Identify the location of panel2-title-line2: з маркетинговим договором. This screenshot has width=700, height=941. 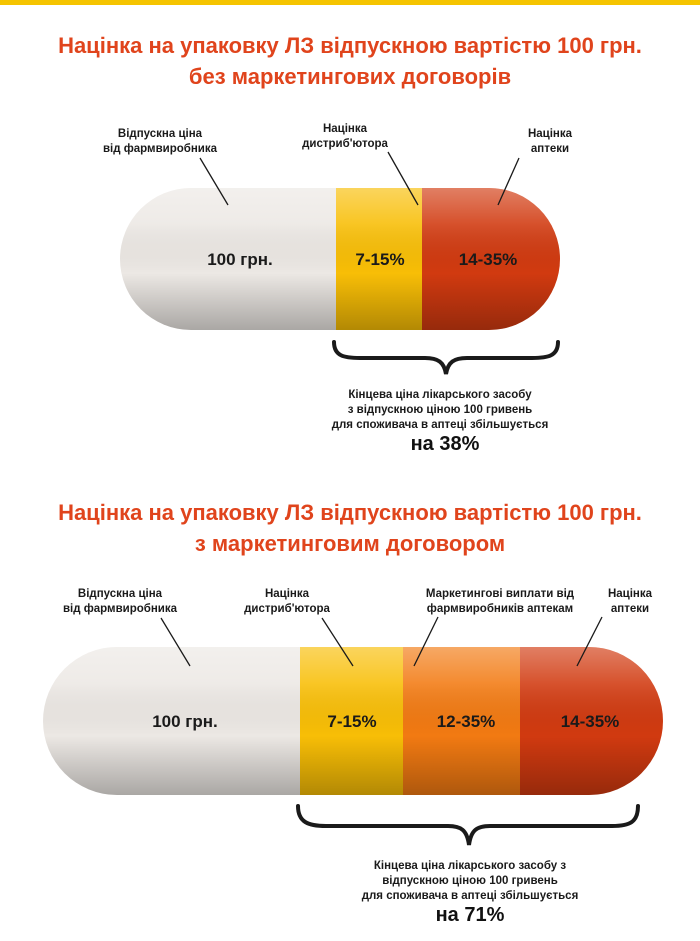
(350, 543).